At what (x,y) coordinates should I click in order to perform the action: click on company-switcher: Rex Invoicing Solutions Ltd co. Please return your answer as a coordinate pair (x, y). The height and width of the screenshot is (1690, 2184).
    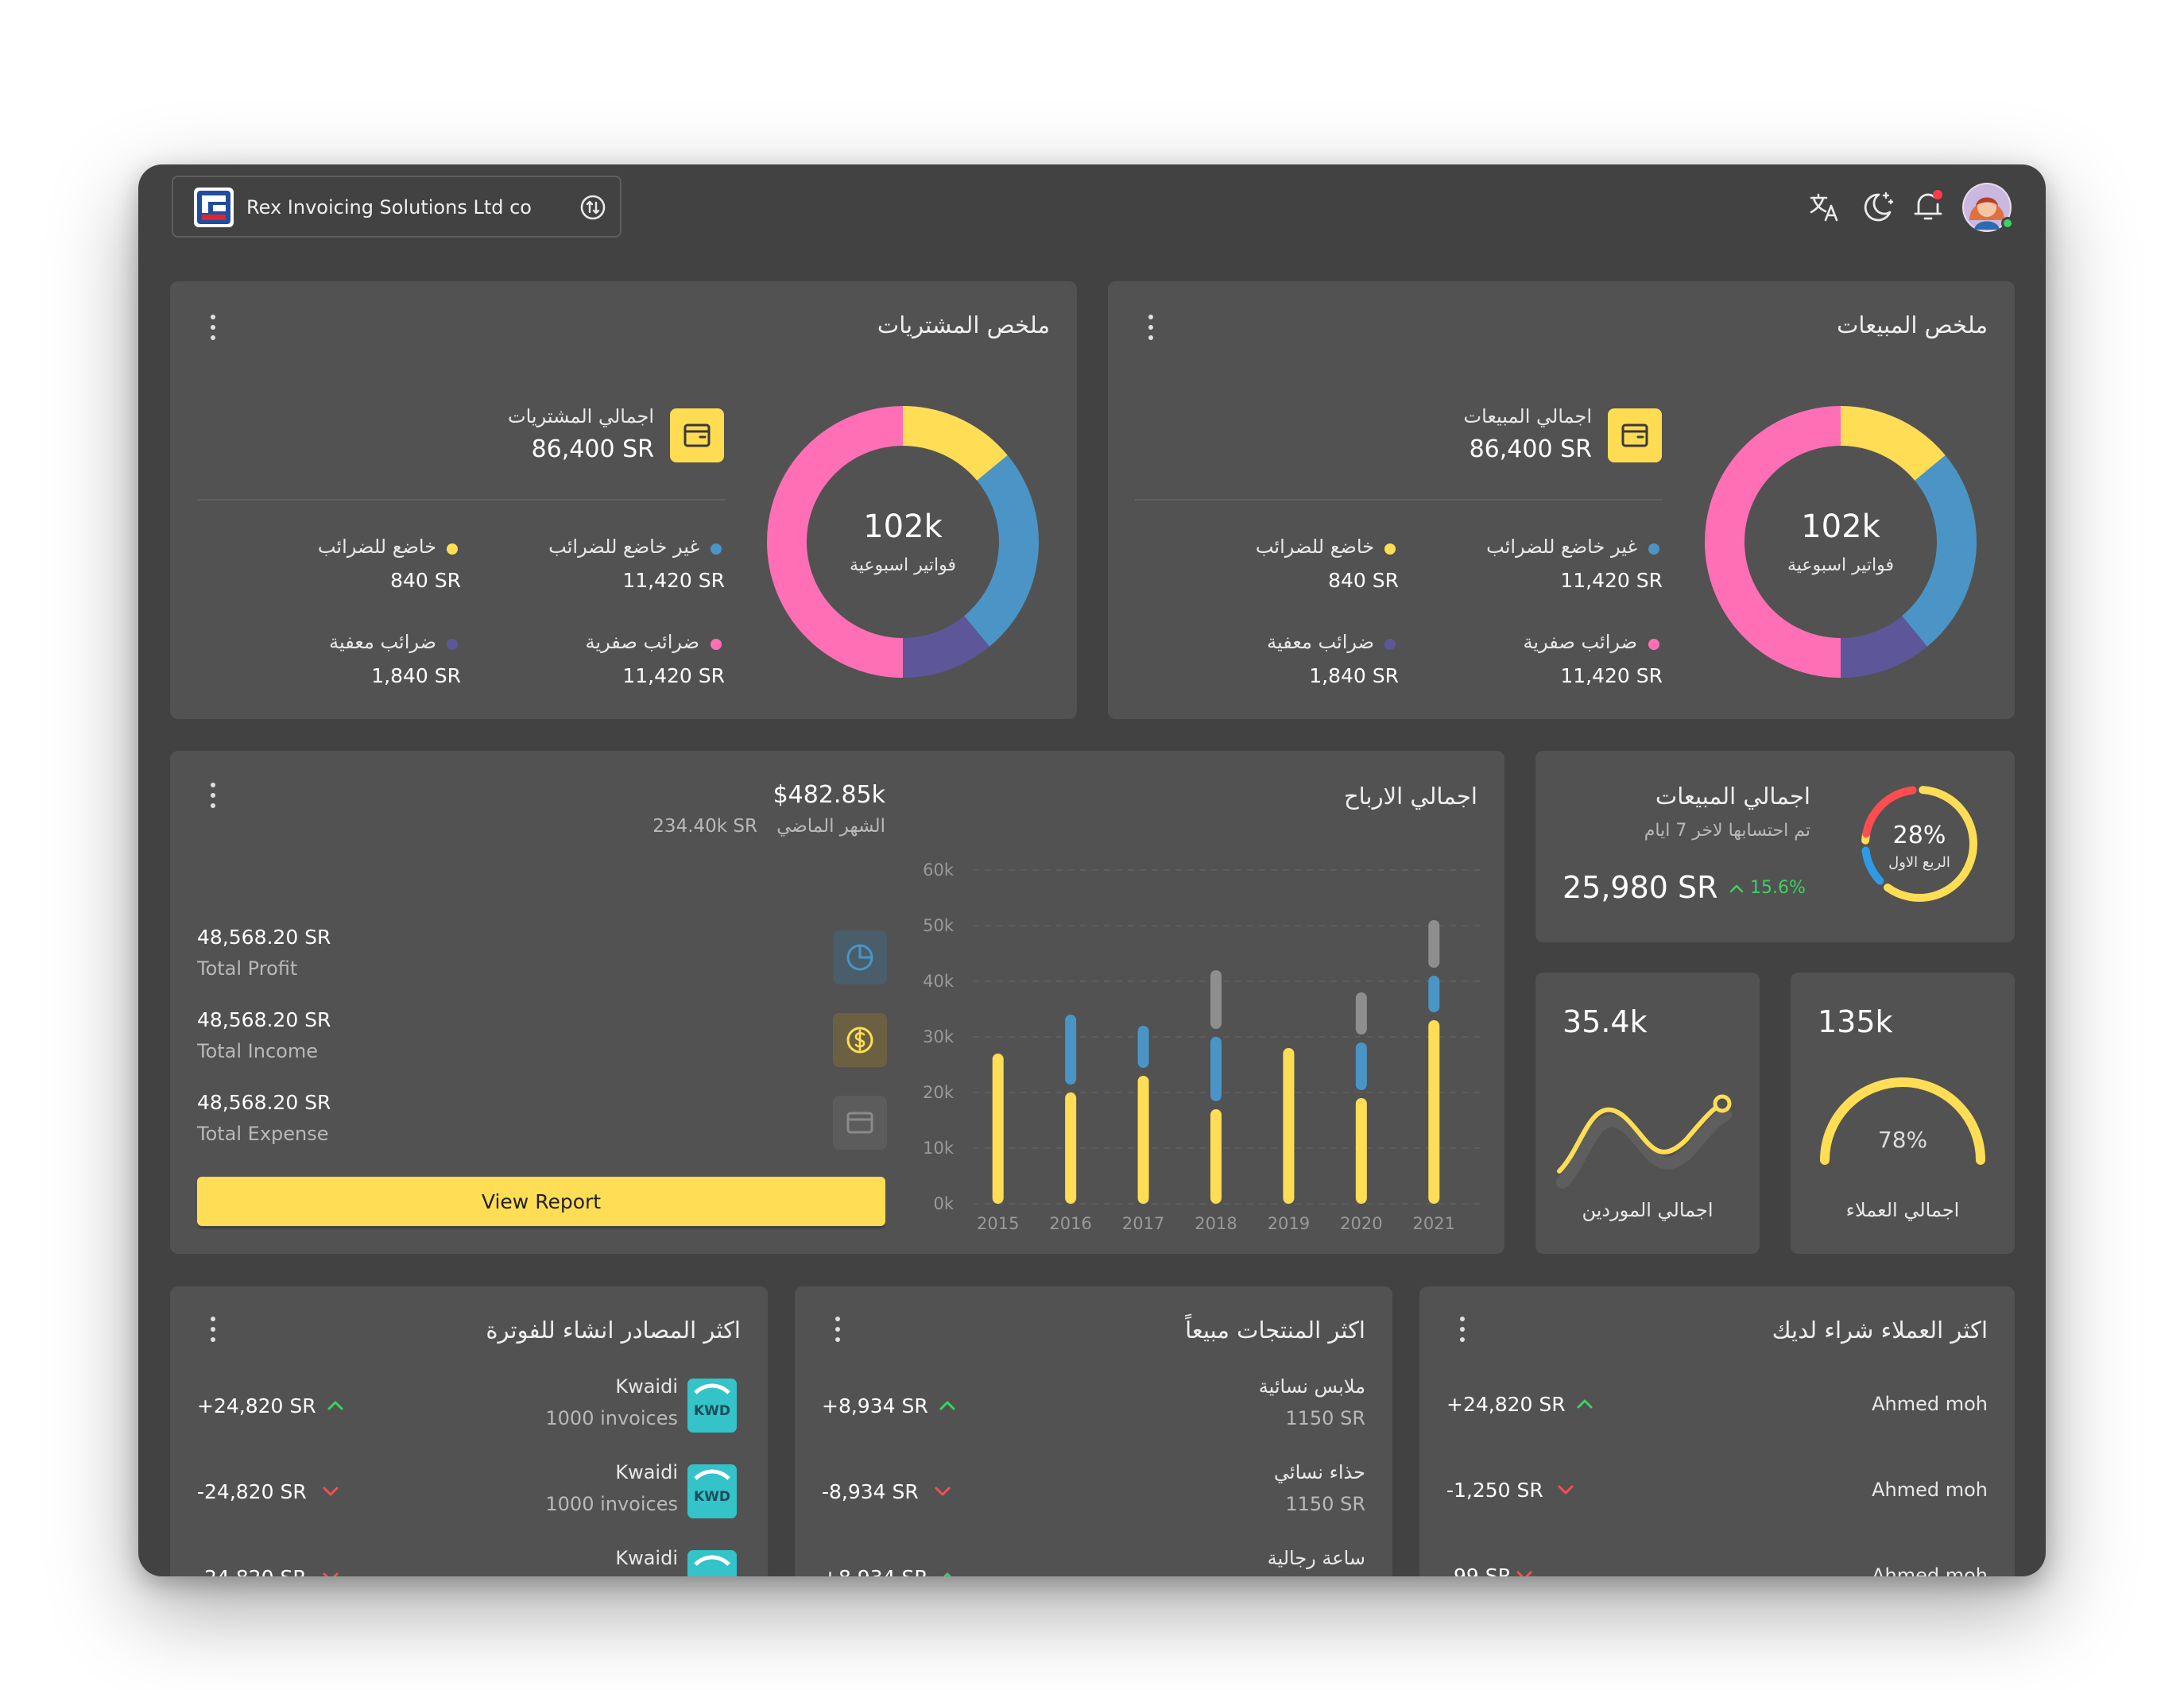
    Looking at the image, I should click on (397, 207).